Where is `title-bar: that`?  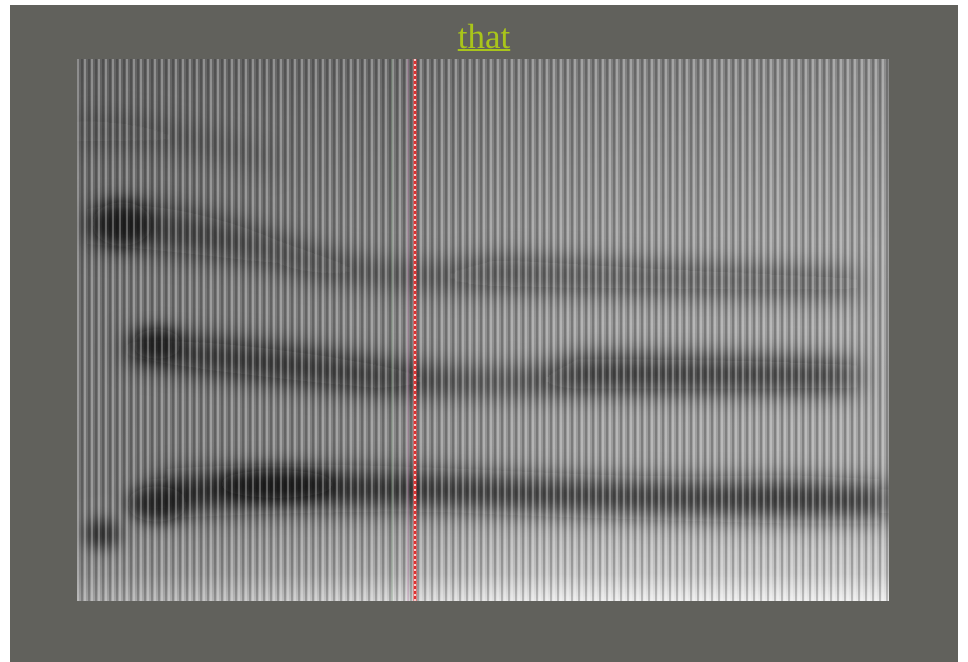
title-bar: that is located at coordinates (484, 37).